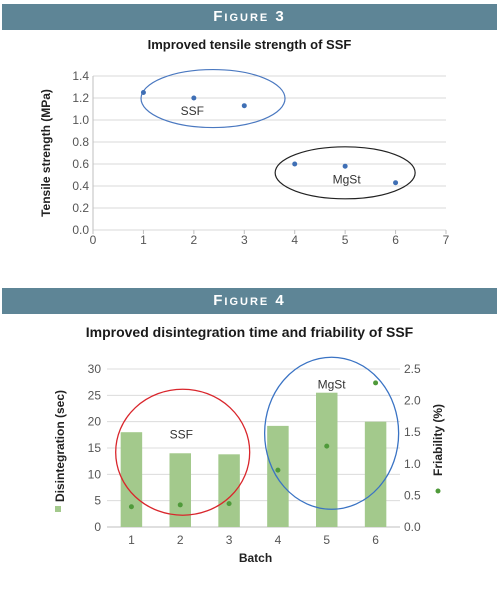 The width and height of the screenshot is (499, 597). Describe the element at coordinates (95, 474) in the screenshot. I see `y-tick-label: 10` at that location.